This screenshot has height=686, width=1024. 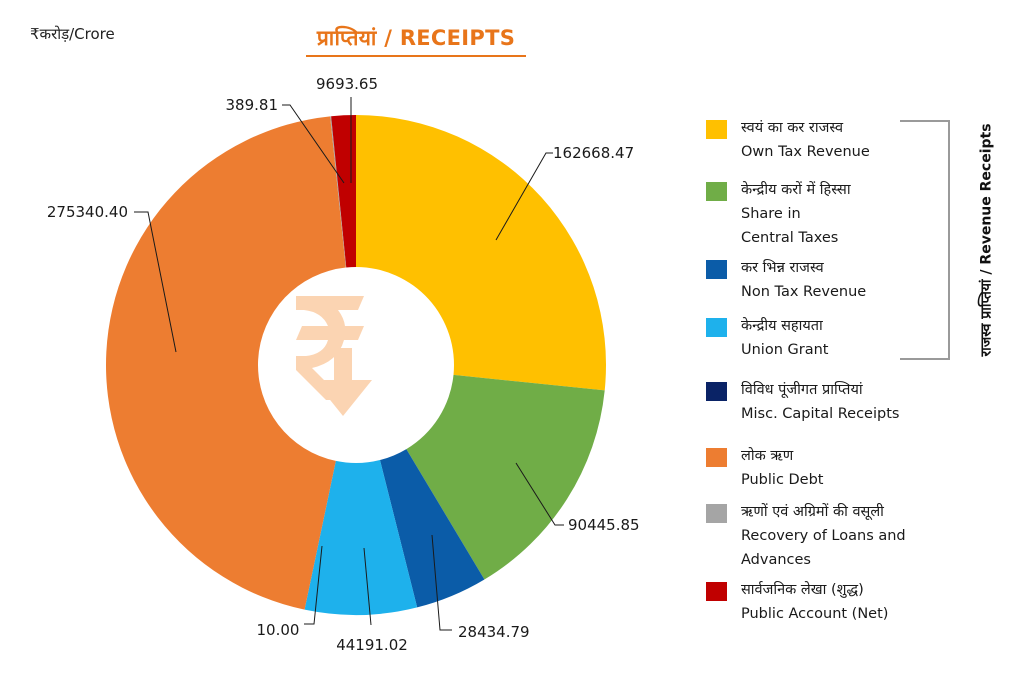 I want to click on legend-text: कर भिन्न राजस्व Non Tax Revenue, so click(x=803, y=280).